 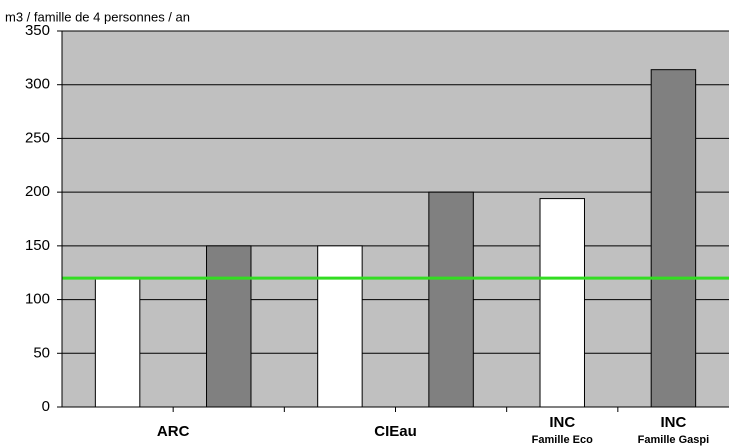 What do you see at coordinates (41, 352) in the screenshot?
I see `y-tick-label: 50` at bounding box center [41, 352].